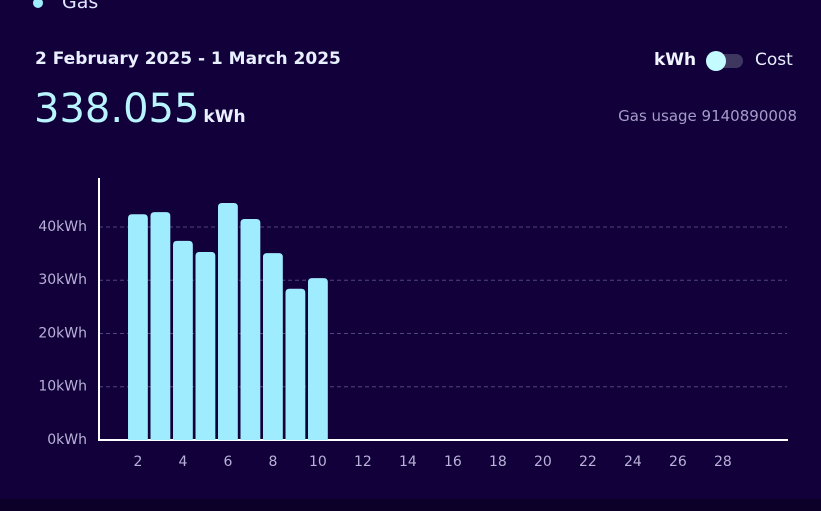 This screenshot has height=511, width=821. Describe the element at coordinates (227, 462) in the screenshot. I see `x-tick-label: 6` at that location.